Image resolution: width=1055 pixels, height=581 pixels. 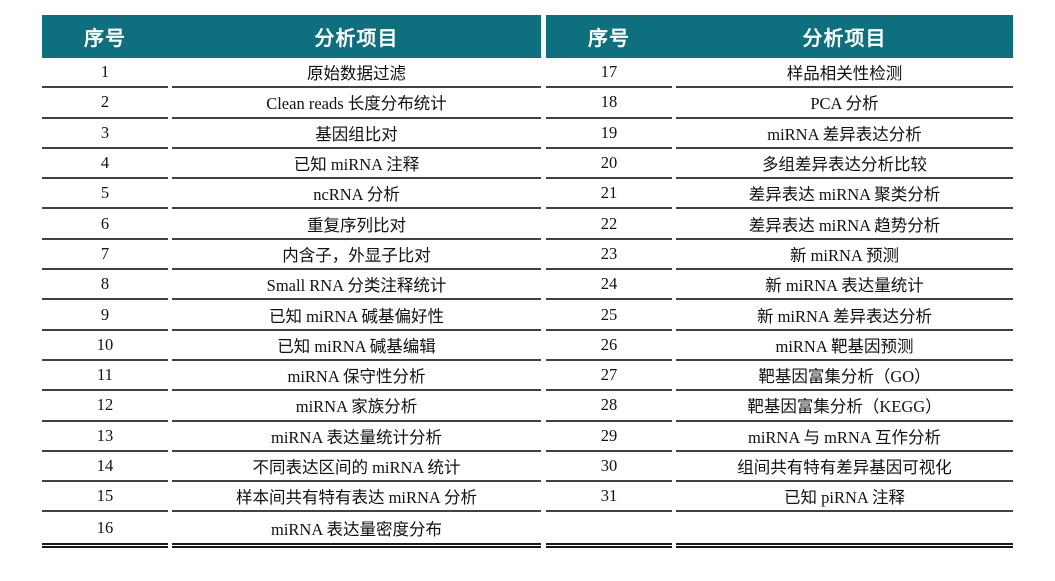 What do you see at coordinates (844, 73) in the screenshot?
I see `analysis-item-cell: 样品相关性检测` at bounding box center [844, 73].